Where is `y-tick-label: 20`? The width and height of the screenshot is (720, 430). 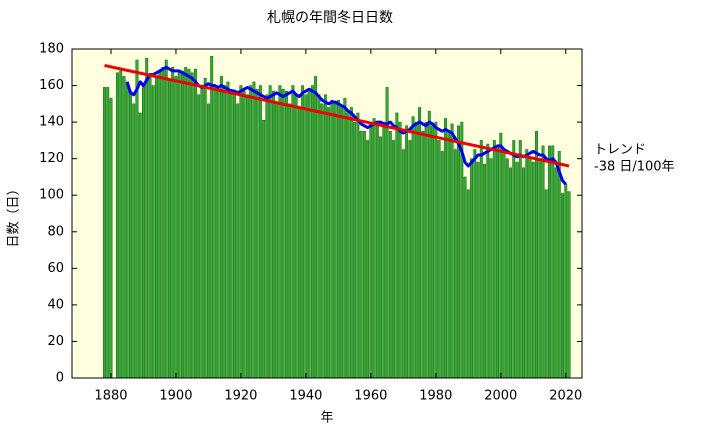
y-tick-label: 20 is located at coordinates (55, 341).